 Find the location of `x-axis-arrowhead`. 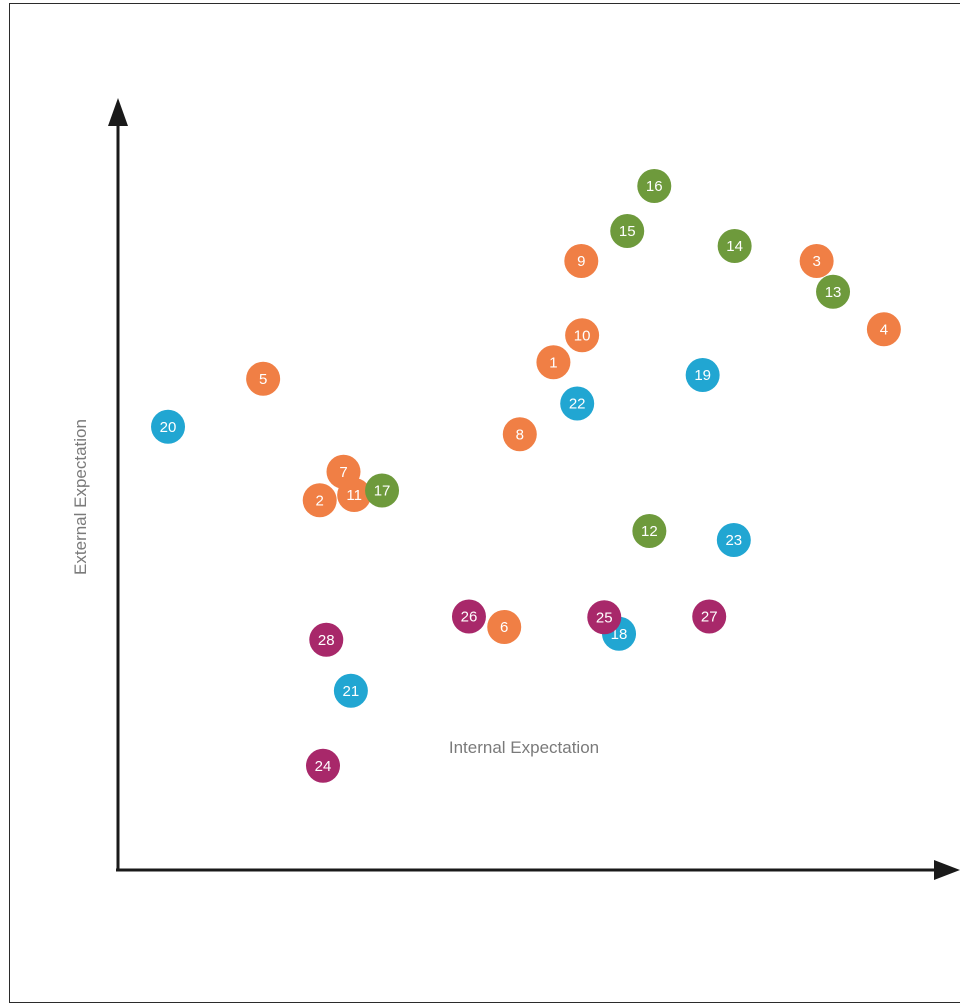

x-axis-arrowhead is located at coordinates (947, 870).